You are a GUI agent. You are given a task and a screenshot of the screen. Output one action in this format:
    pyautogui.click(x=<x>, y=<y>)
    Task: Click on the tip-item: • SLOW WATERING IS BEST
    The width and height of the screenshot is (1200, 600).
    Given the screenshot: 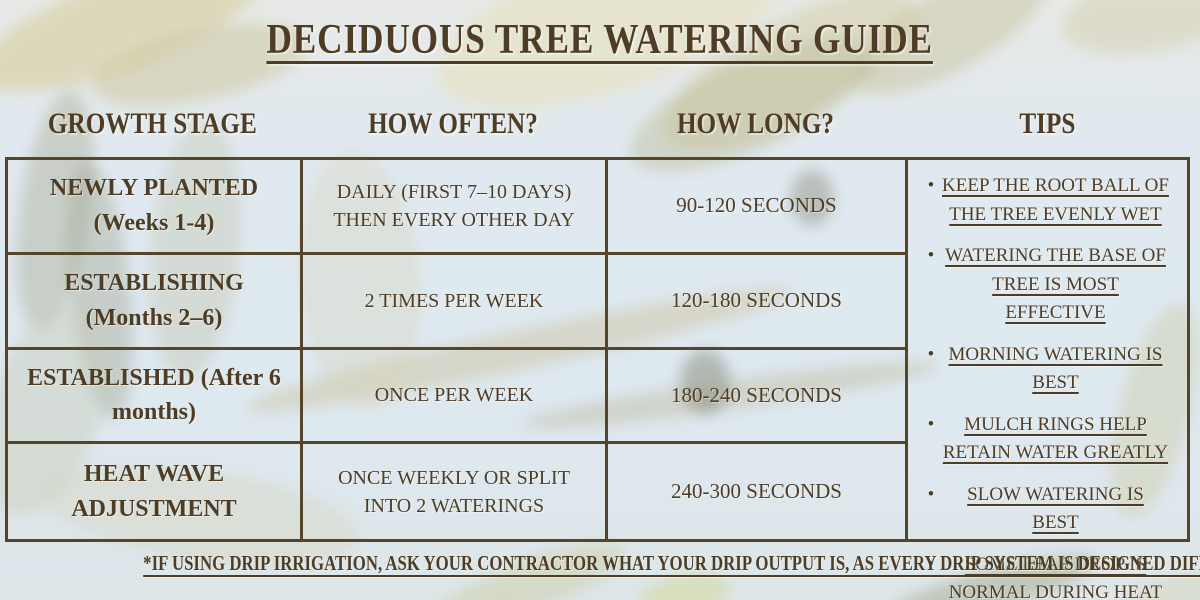 What is the action you would take?
    pyautogui.click(x=1044, y=509)
    